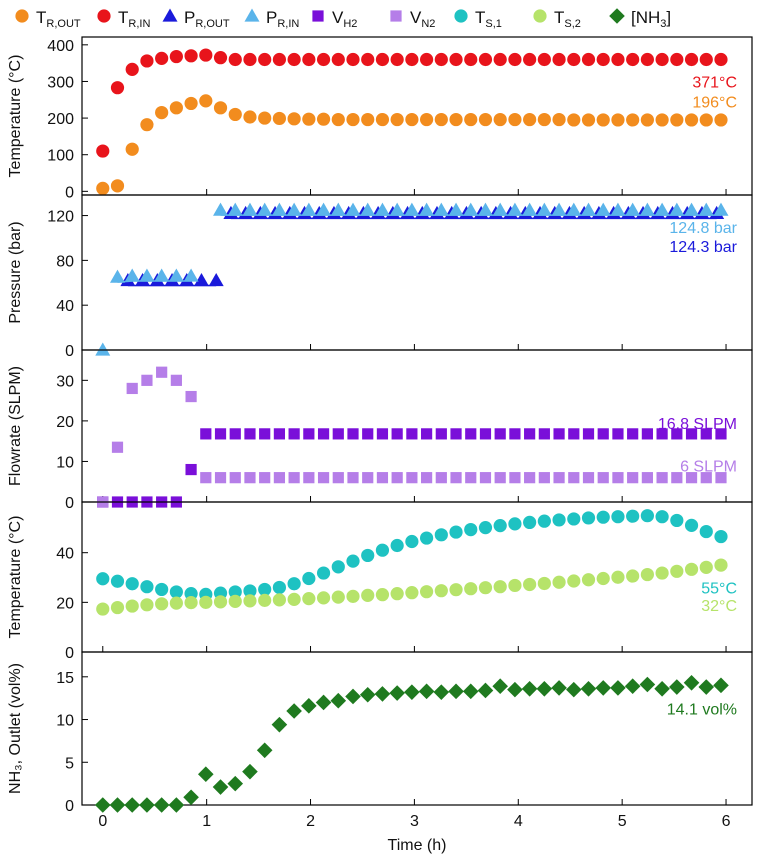  What do you see at coordinates (428, 24) in the screenshot?
I see `legend-subscript: N2` at bounding box center [428, 24].